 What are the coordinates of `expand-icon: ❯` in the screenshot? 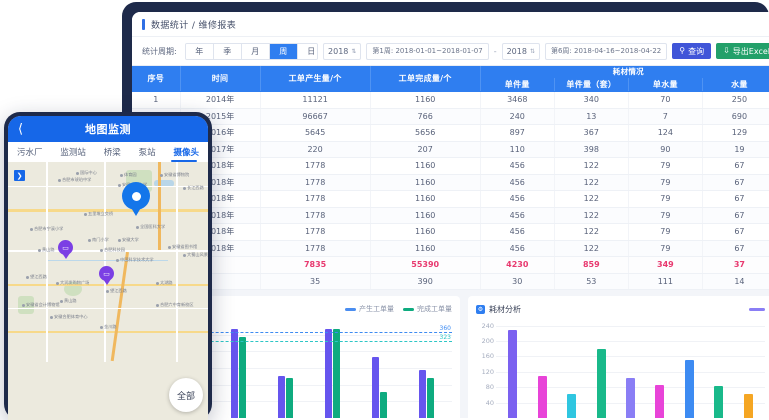 It's located at (19, 175).